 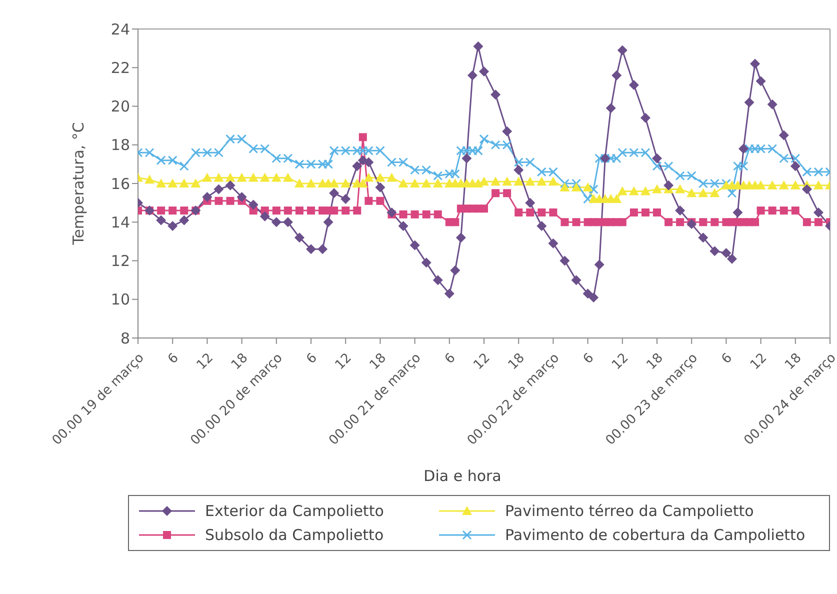 I want to click on y-tick-label: 20, so click(x=120, y=107).